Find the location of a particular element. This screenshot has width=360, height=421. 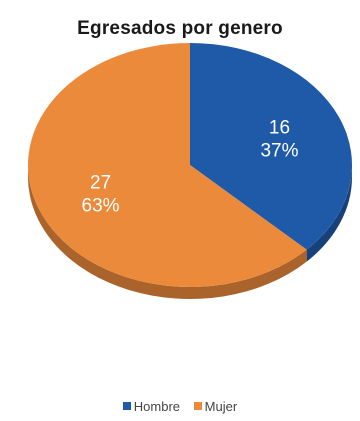

slice-value-hombre: 16 is located at coordinates (279, 127).